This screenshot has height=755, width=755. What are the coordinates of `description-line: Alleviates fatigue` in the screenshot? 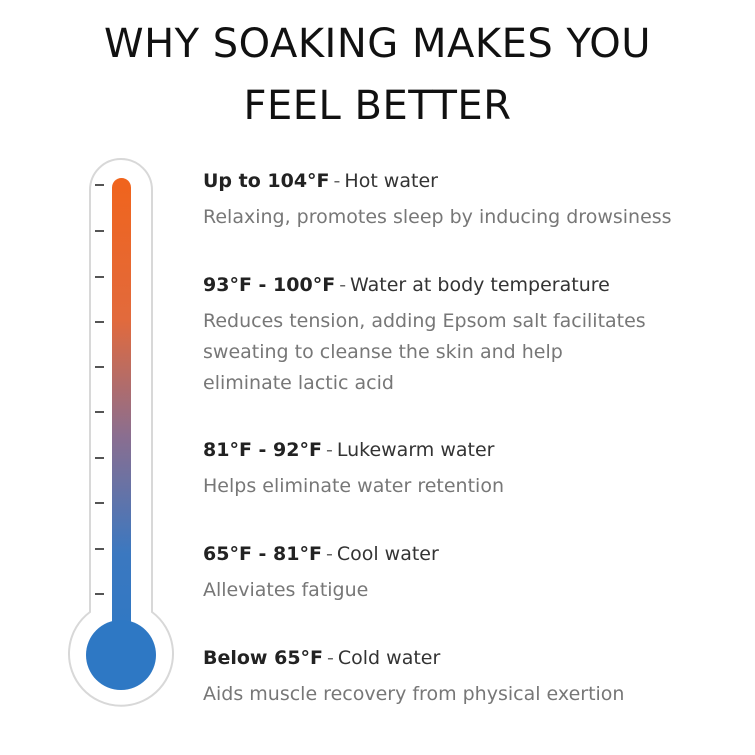 It's located at (286, 590).